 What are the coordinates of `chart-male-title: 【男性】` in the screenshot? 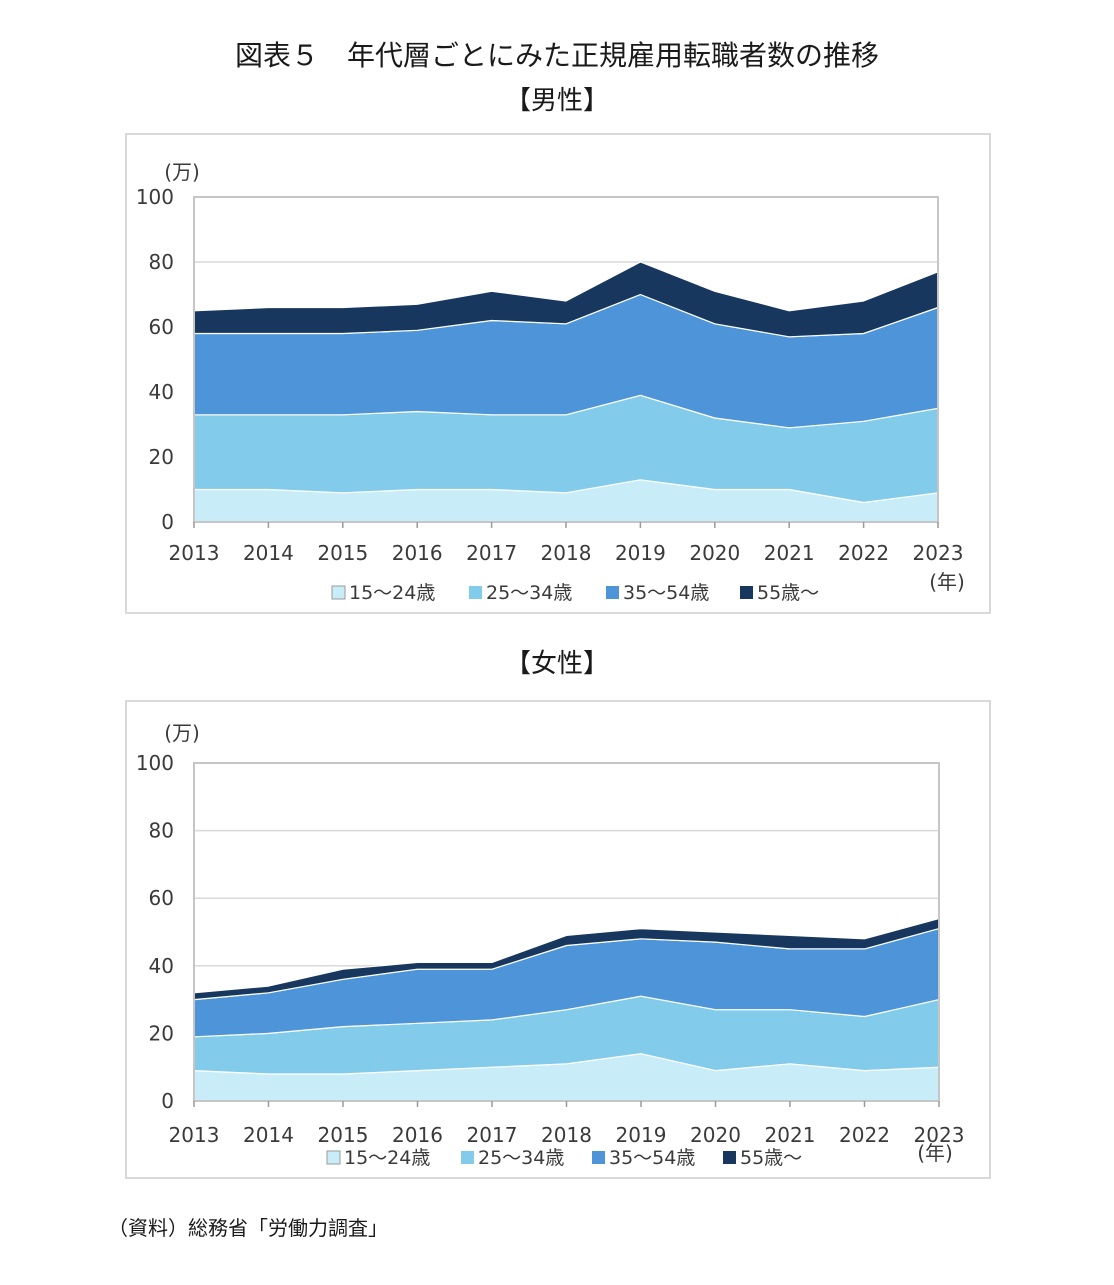 It's located at (556, 101).